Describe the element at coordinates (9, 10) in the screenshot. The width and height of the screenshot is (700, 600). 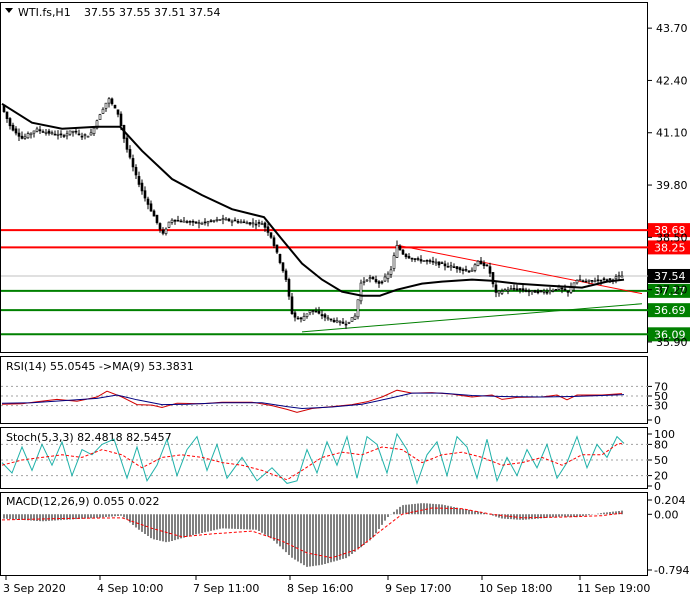
I see `collapse-arrow-icon` at that location.